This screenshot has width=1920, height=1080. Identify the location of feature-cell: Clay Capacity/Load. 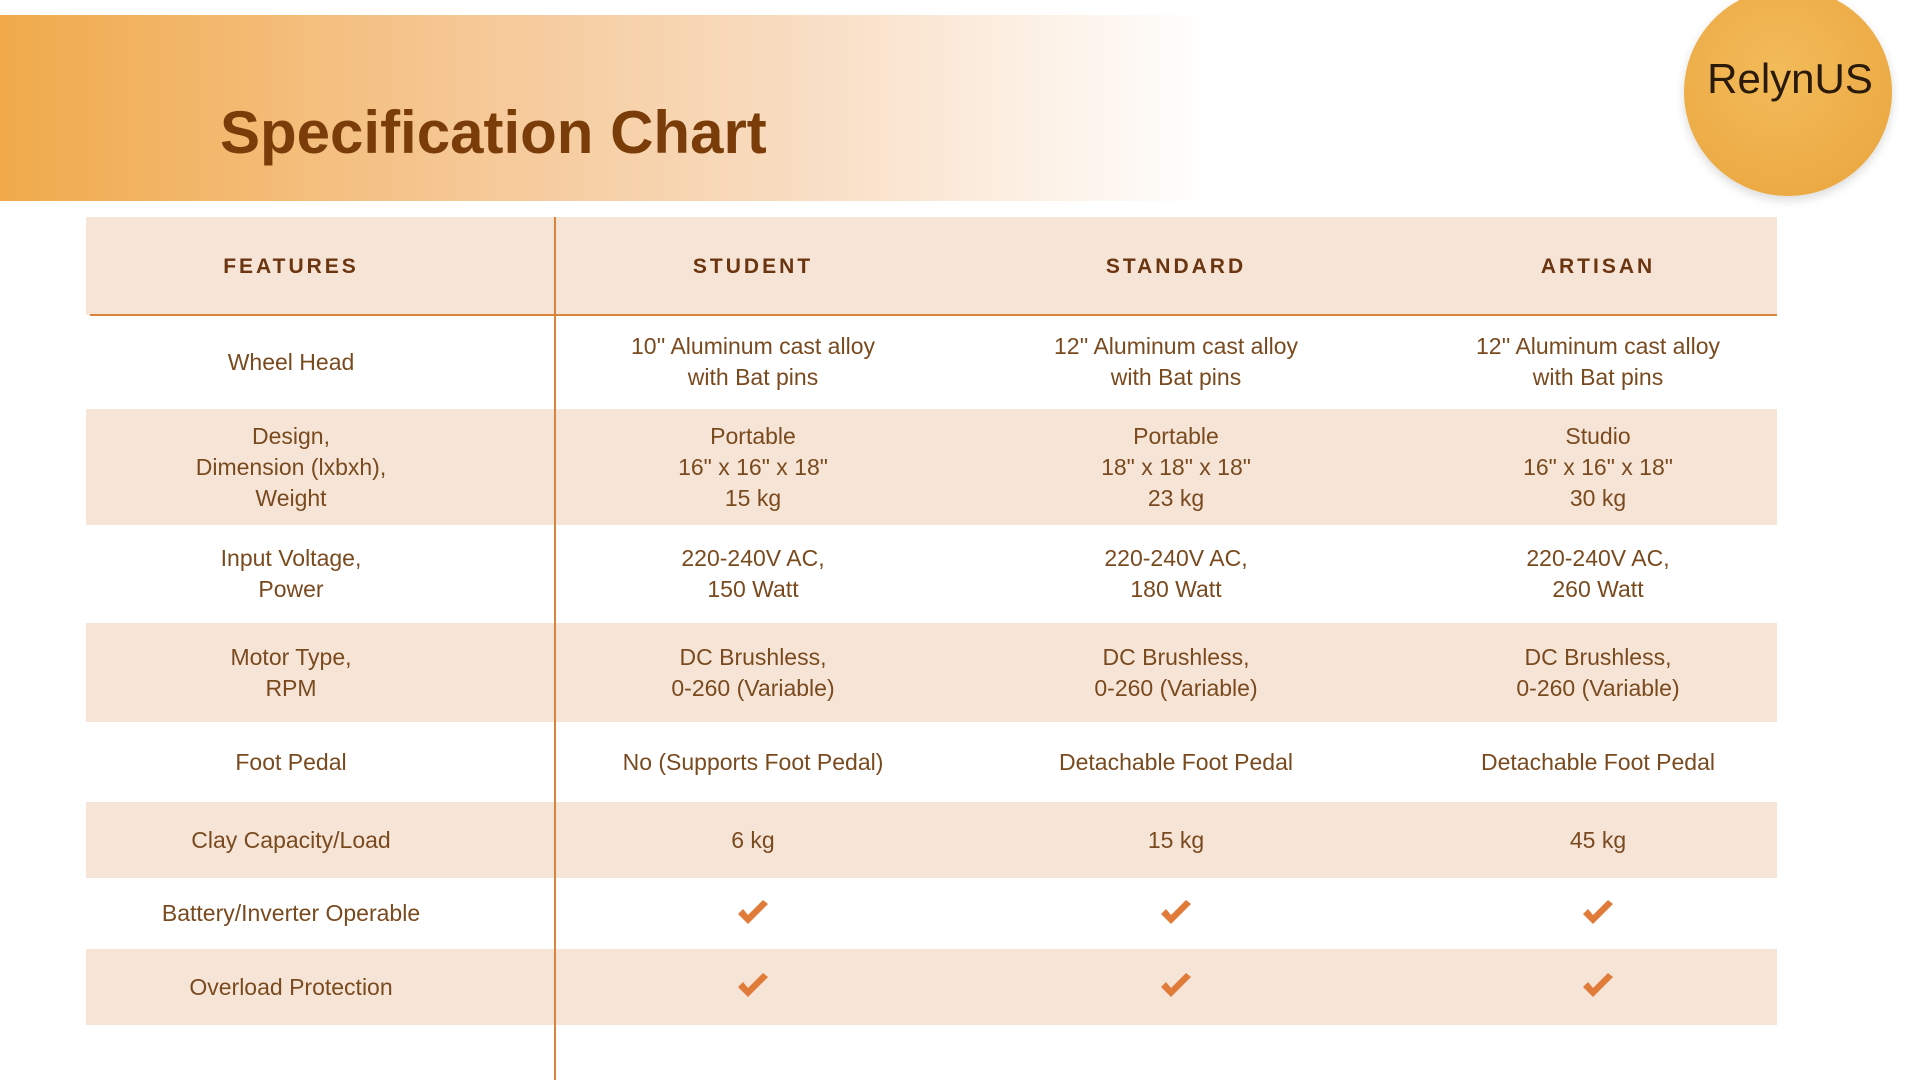
(291, 840).